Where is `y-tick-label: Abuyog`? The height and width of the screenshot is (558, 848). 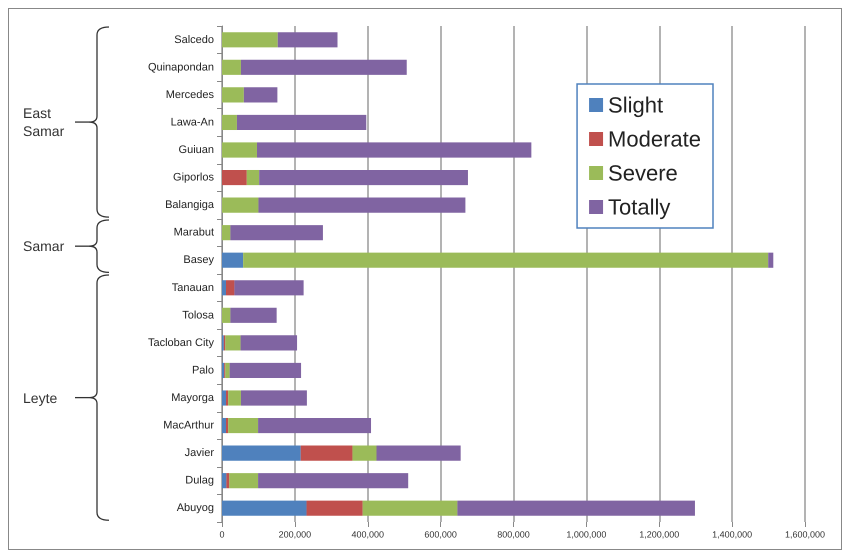
y-tick-label: Abuyog is located at coordinates (195, 508).